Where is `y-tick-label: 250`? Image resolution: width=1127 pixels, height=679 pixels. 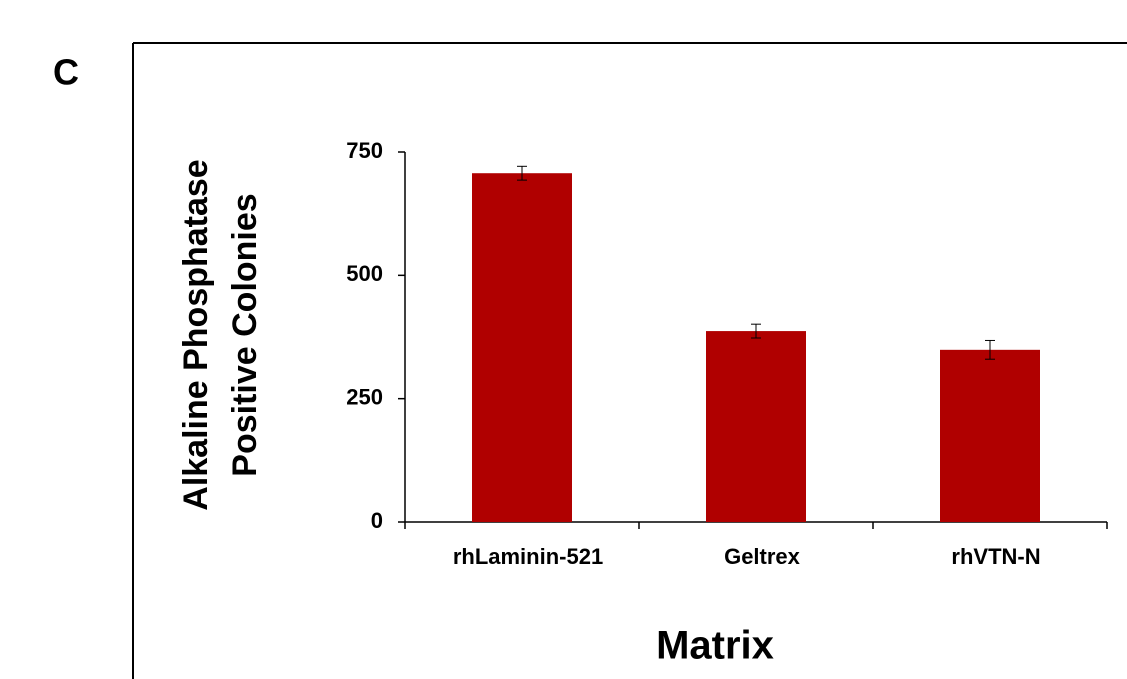
y-tick-label: 250 is located at coordinates (364, 396).